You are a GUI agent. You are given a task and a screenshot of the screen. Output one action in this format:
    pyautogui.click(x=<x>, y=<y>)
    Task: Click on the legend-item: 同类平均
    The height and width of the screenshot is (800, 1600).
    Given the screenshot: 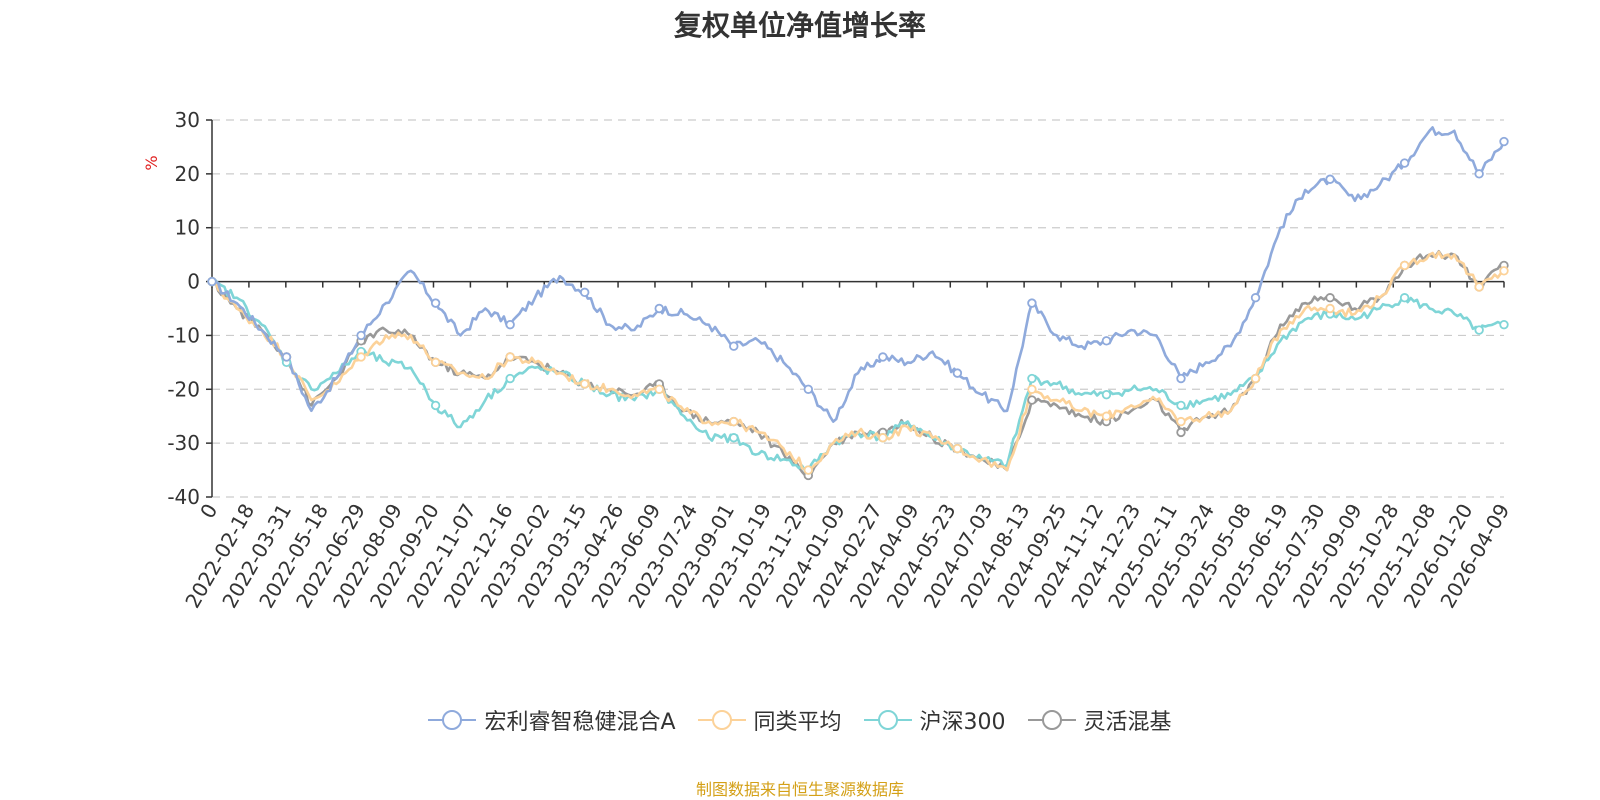 What is the action you would take?
    pyautogui.click(x=769, y=720)
    